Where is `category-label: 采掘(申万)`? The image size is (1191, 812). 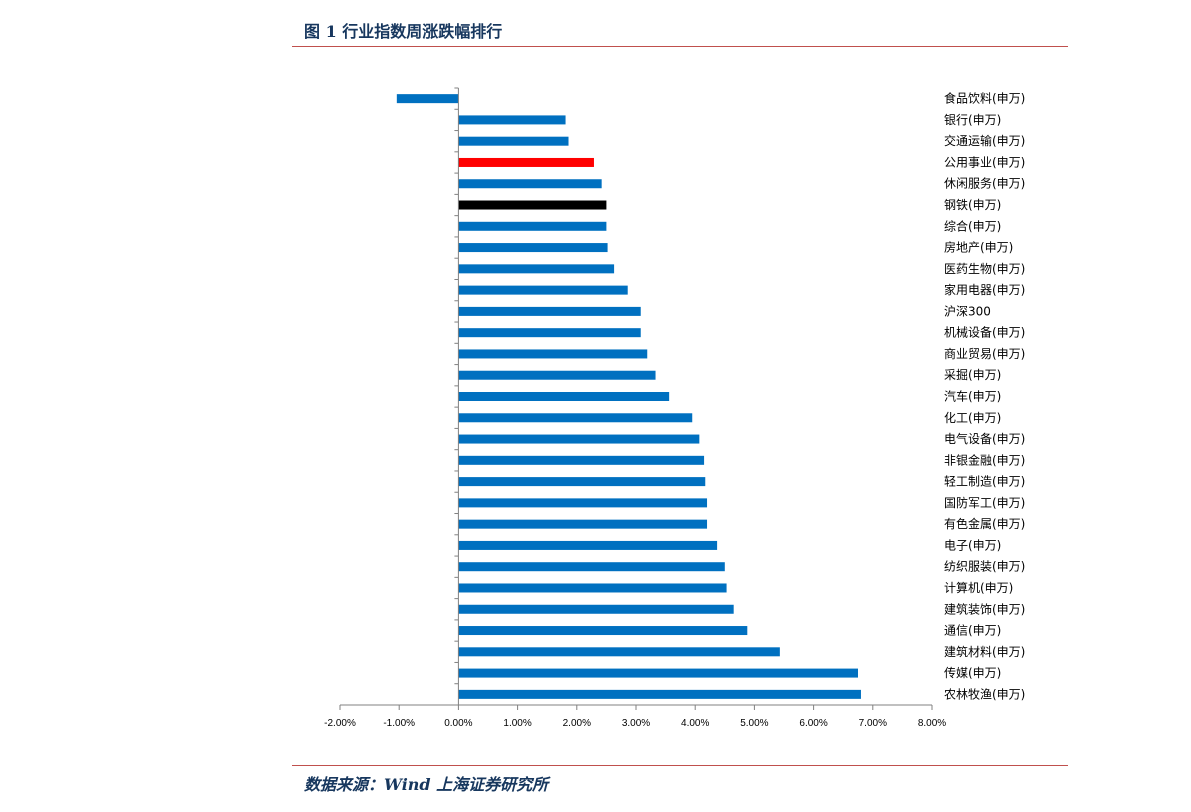
category-label: 采掘(申万) is located at coordinates (972, 374).